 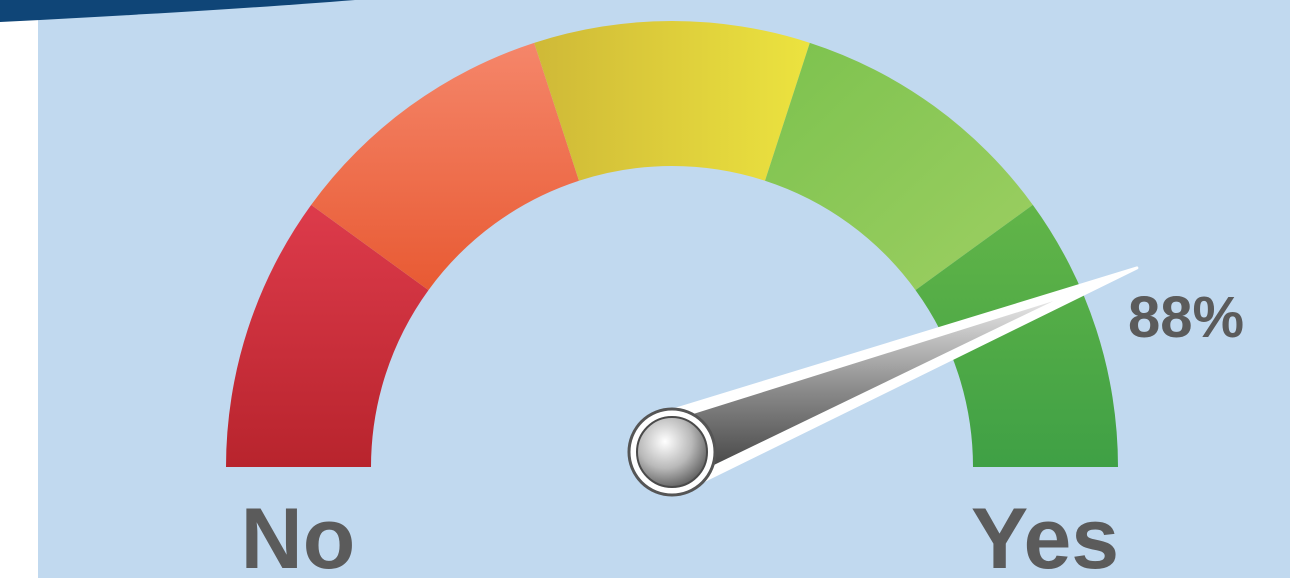 What do you see at coordinates (298, 534) in the screenshot?
I see `no-label: No` at bounding box center [298, 534].